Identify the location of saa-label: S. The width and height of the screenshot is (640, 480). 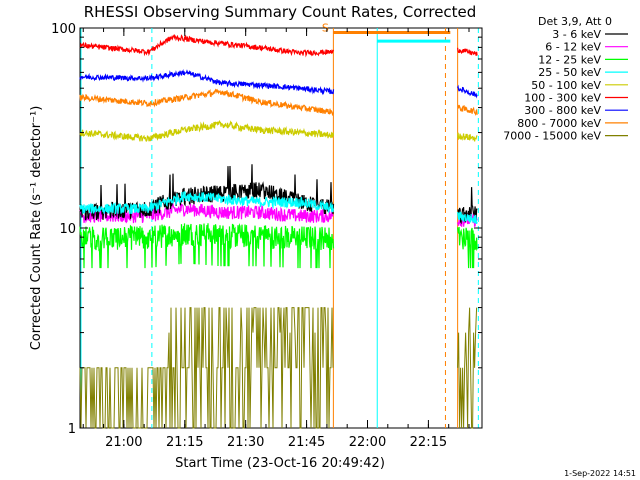
(325, 27).